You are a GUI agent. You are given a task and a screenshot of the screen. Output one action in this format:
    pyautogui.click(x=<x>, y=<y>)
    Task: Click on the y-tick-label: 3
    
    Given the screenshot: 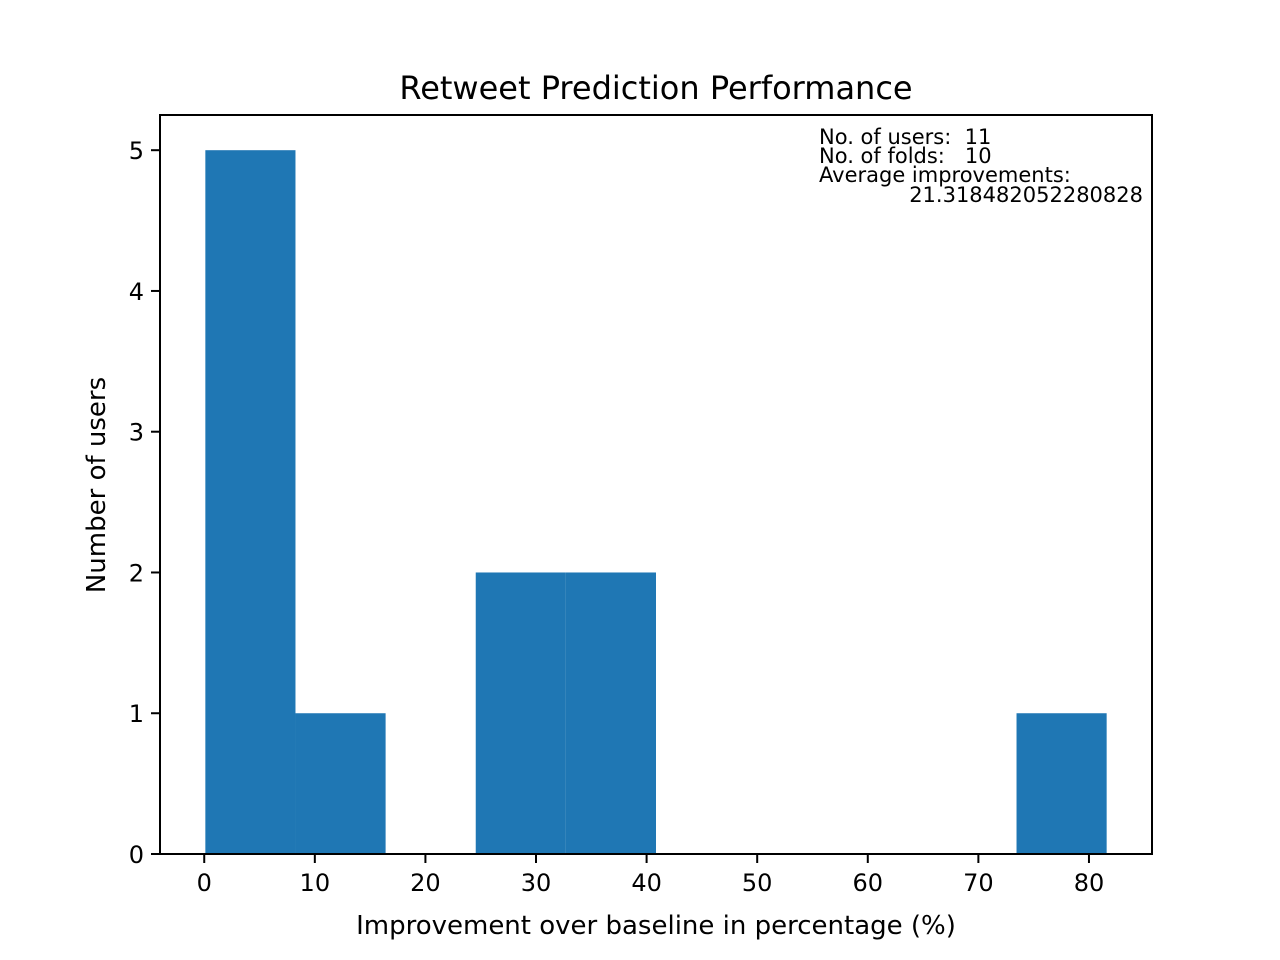 What is the action you would take?
    pyautogui.click(x=136, y=433)
    